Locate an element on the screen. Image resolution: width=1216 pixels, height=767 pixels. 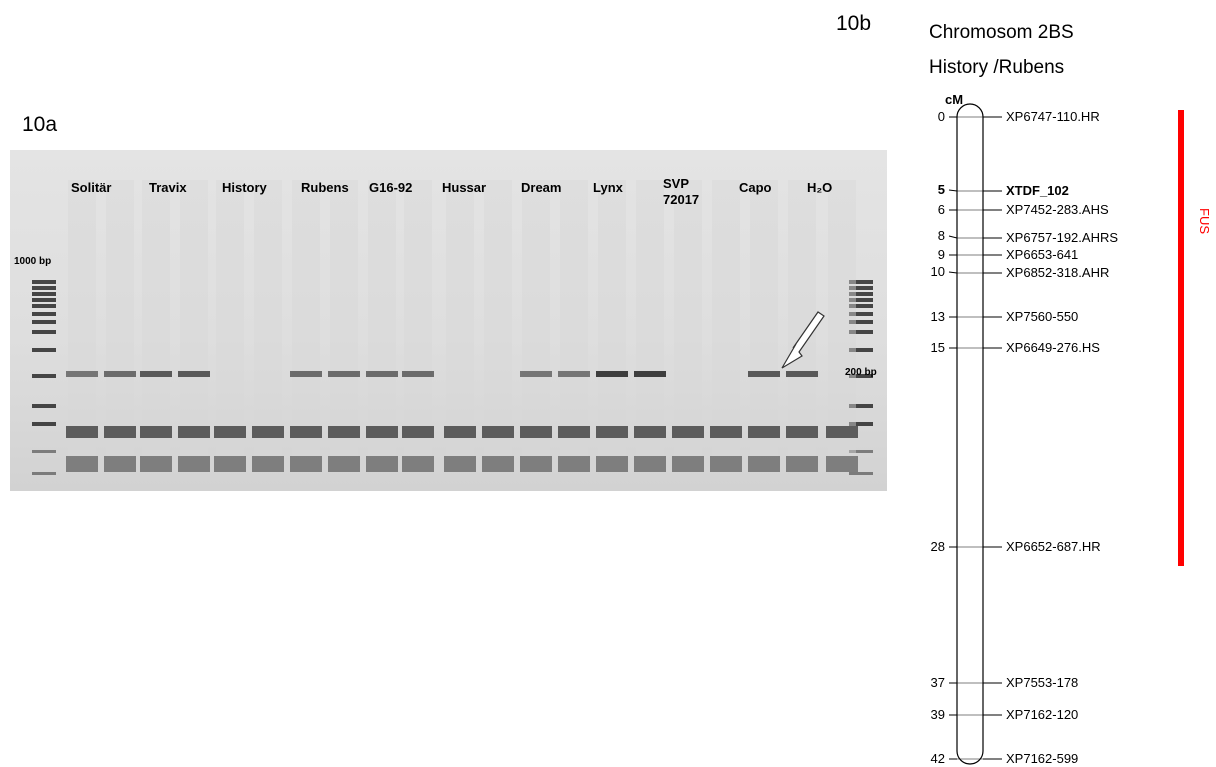
arrow-icon is located at coordinates (803, 340).